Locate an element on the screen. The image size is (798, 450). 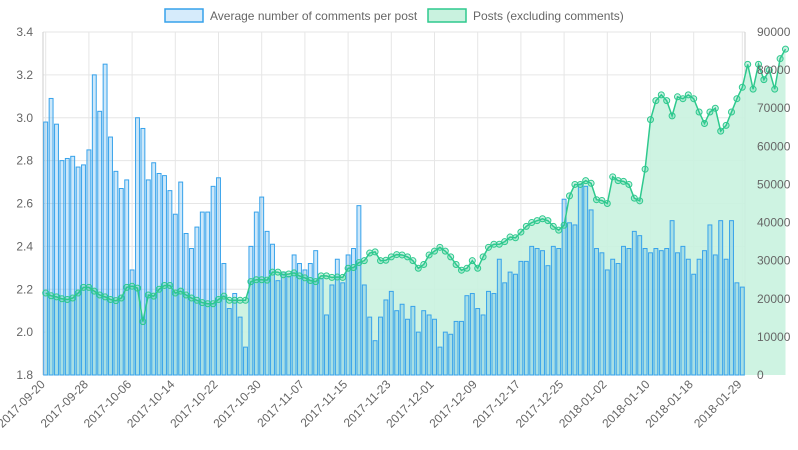
y-left-tick-label: 2.6 is located at coordinates (24, 204).